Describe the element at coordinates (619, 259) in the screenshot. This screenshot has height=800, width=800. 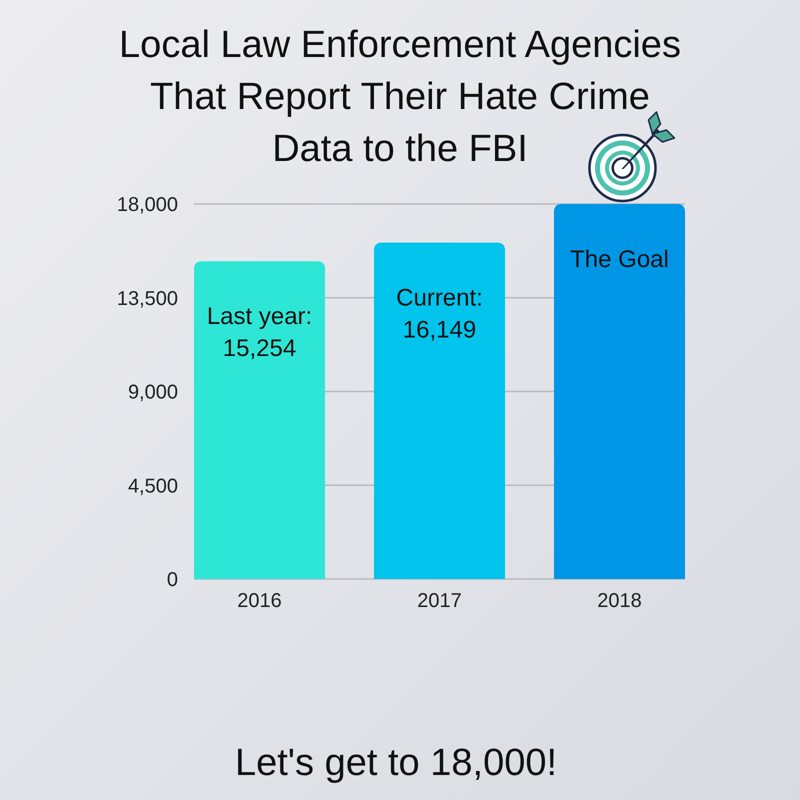
I see `data-label: The Goal` at that location.